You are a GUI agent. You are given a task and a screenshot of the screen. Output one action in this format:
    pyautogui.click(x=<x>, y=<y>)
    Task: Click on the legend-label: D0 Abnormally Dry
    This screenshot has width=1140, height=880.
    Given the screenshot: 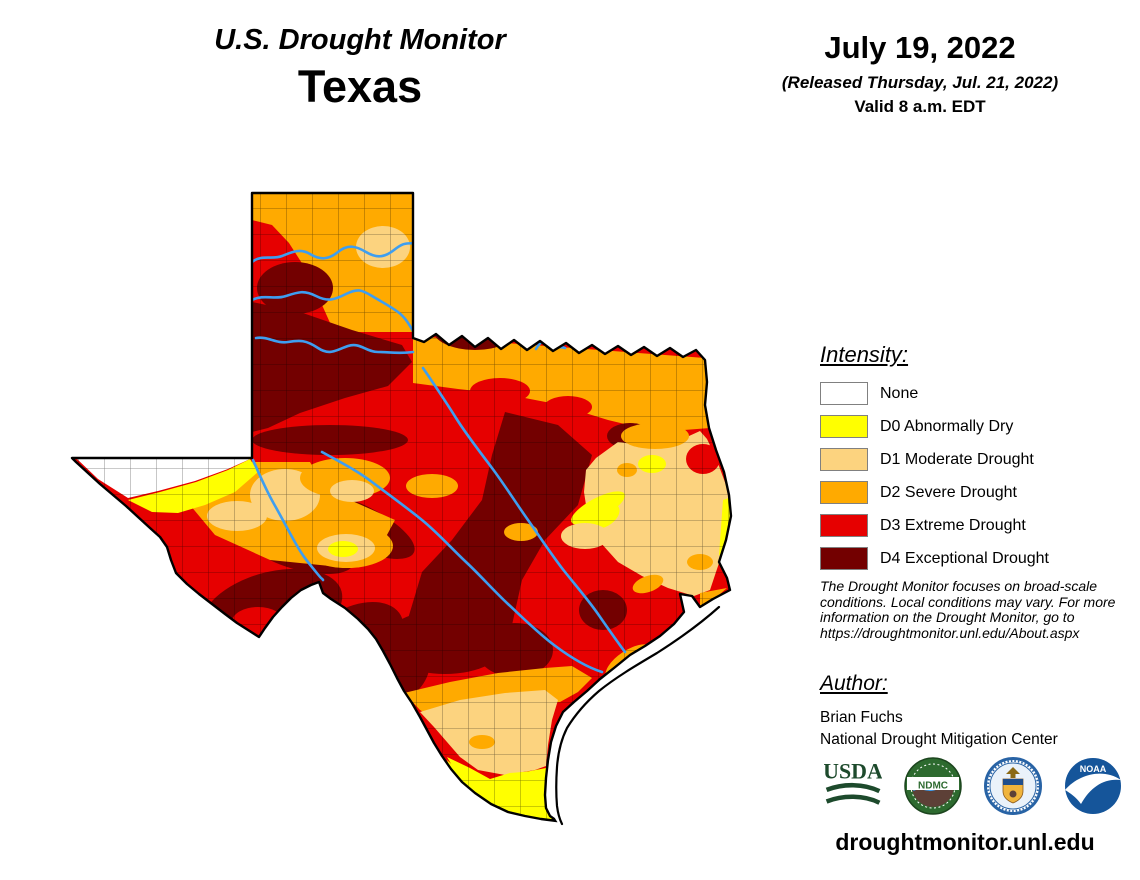 What is the action you would take?
    pyautogui.click(x=947, y=426)
    